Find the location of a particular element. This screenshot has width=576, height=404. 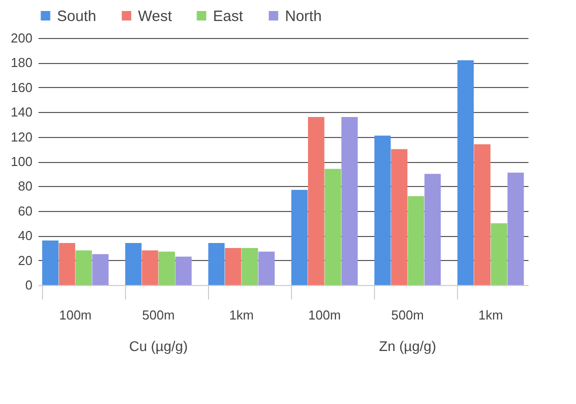

legend-label: North is located at coordinates (303, 16).